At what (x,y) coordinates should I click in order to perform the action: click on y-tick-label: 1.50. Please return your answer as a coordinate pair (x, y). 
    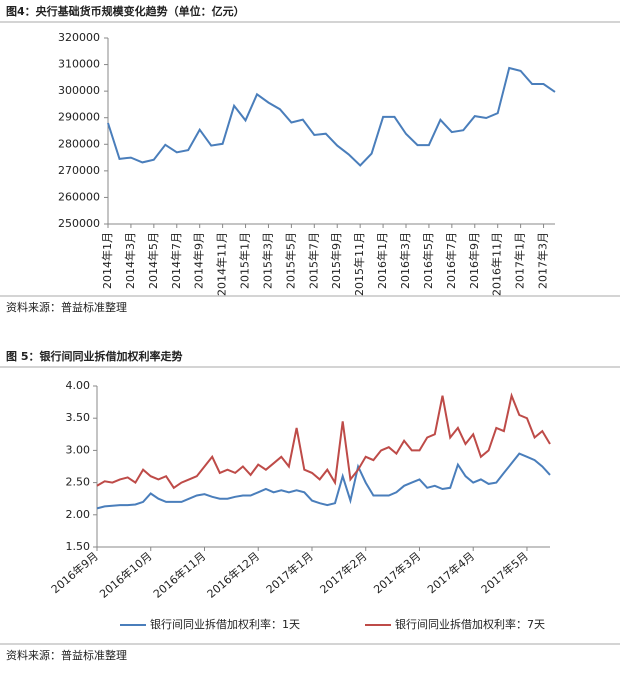
    Looking at the image, I should click on (78, 546).